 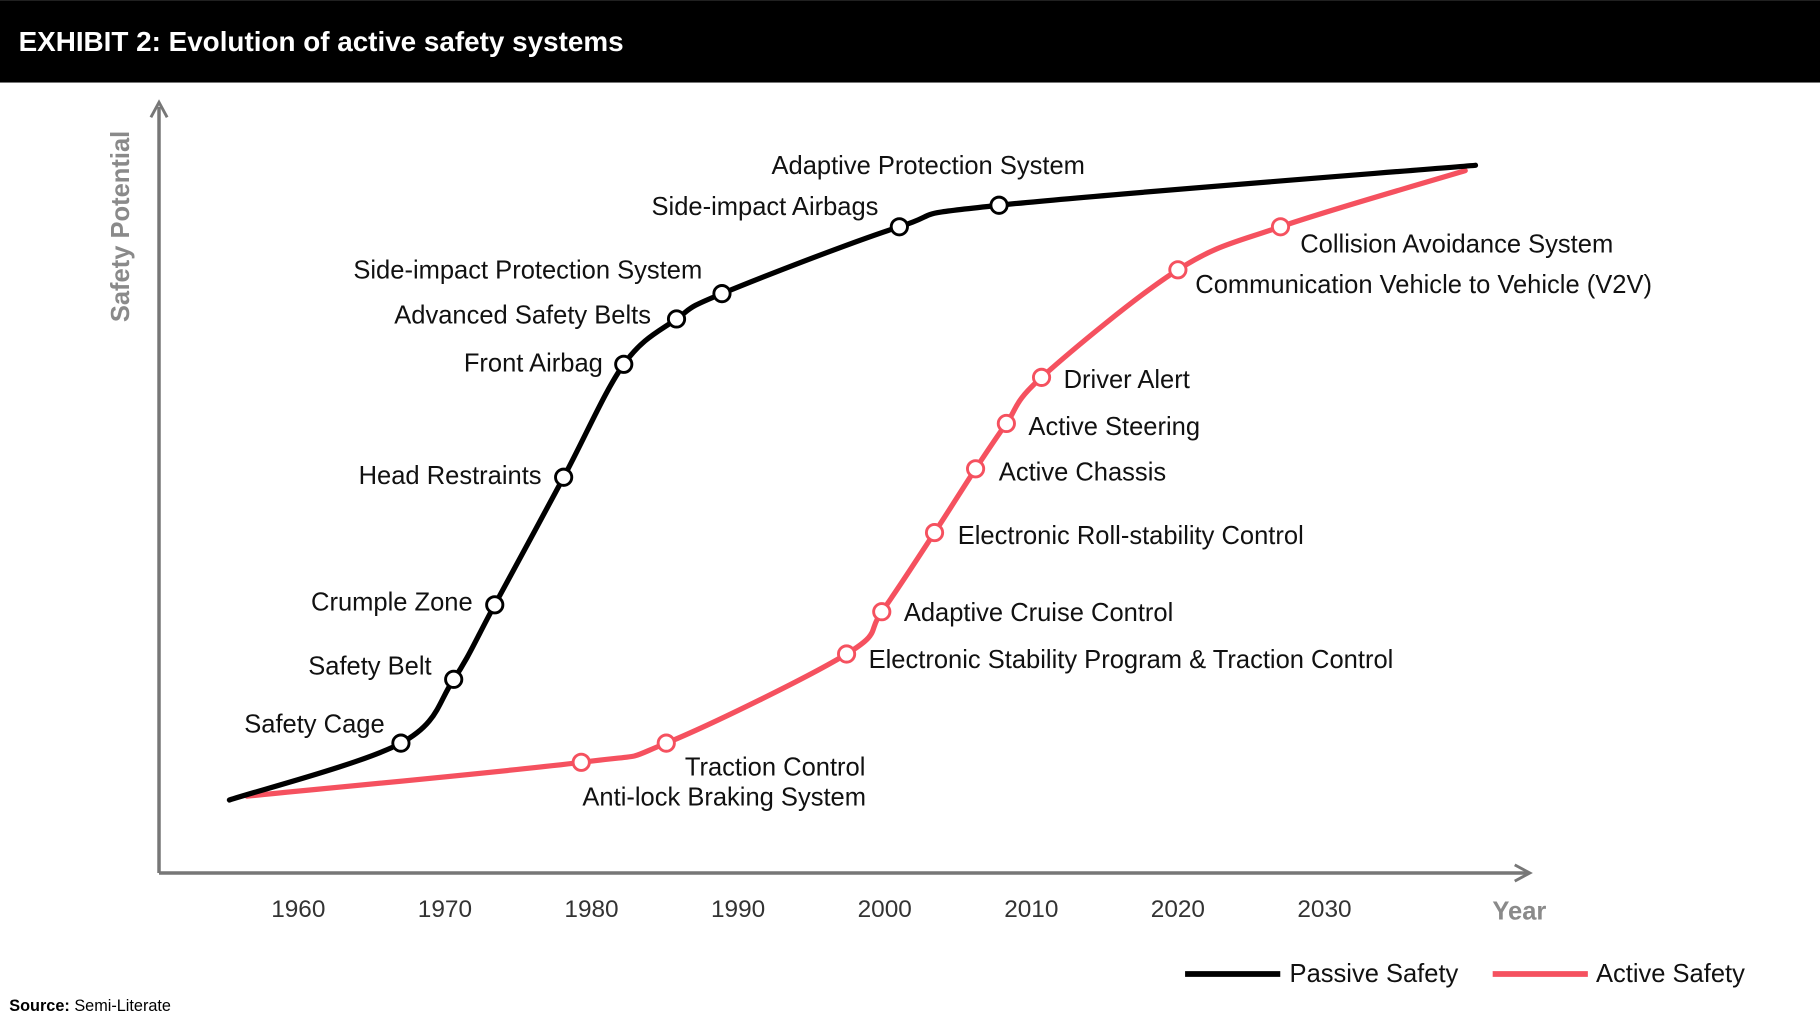 I want to click on milestone-label: Anti-lock Braking System, so click(x=724, y=797).